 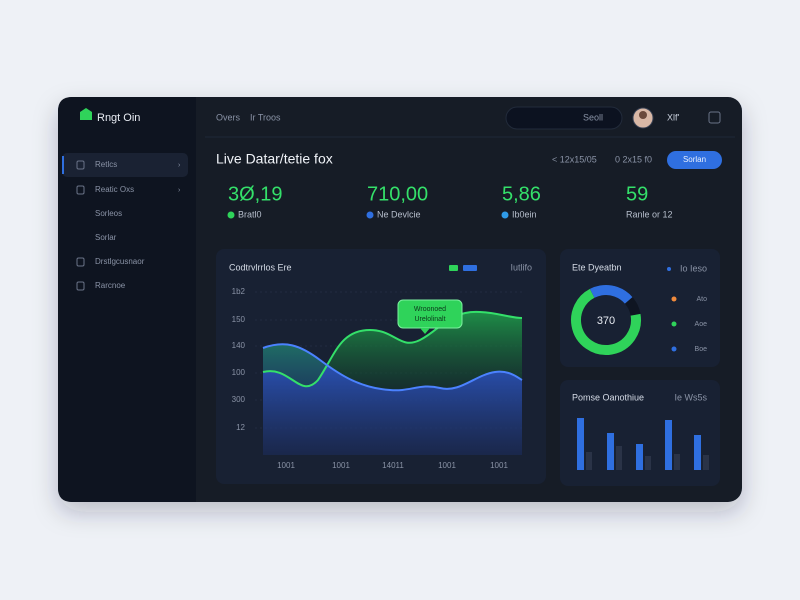 What do you see at coordinates (239, 291) in the screenshot?
I see `y-label: 1b2` at bounding box center [239, 291].